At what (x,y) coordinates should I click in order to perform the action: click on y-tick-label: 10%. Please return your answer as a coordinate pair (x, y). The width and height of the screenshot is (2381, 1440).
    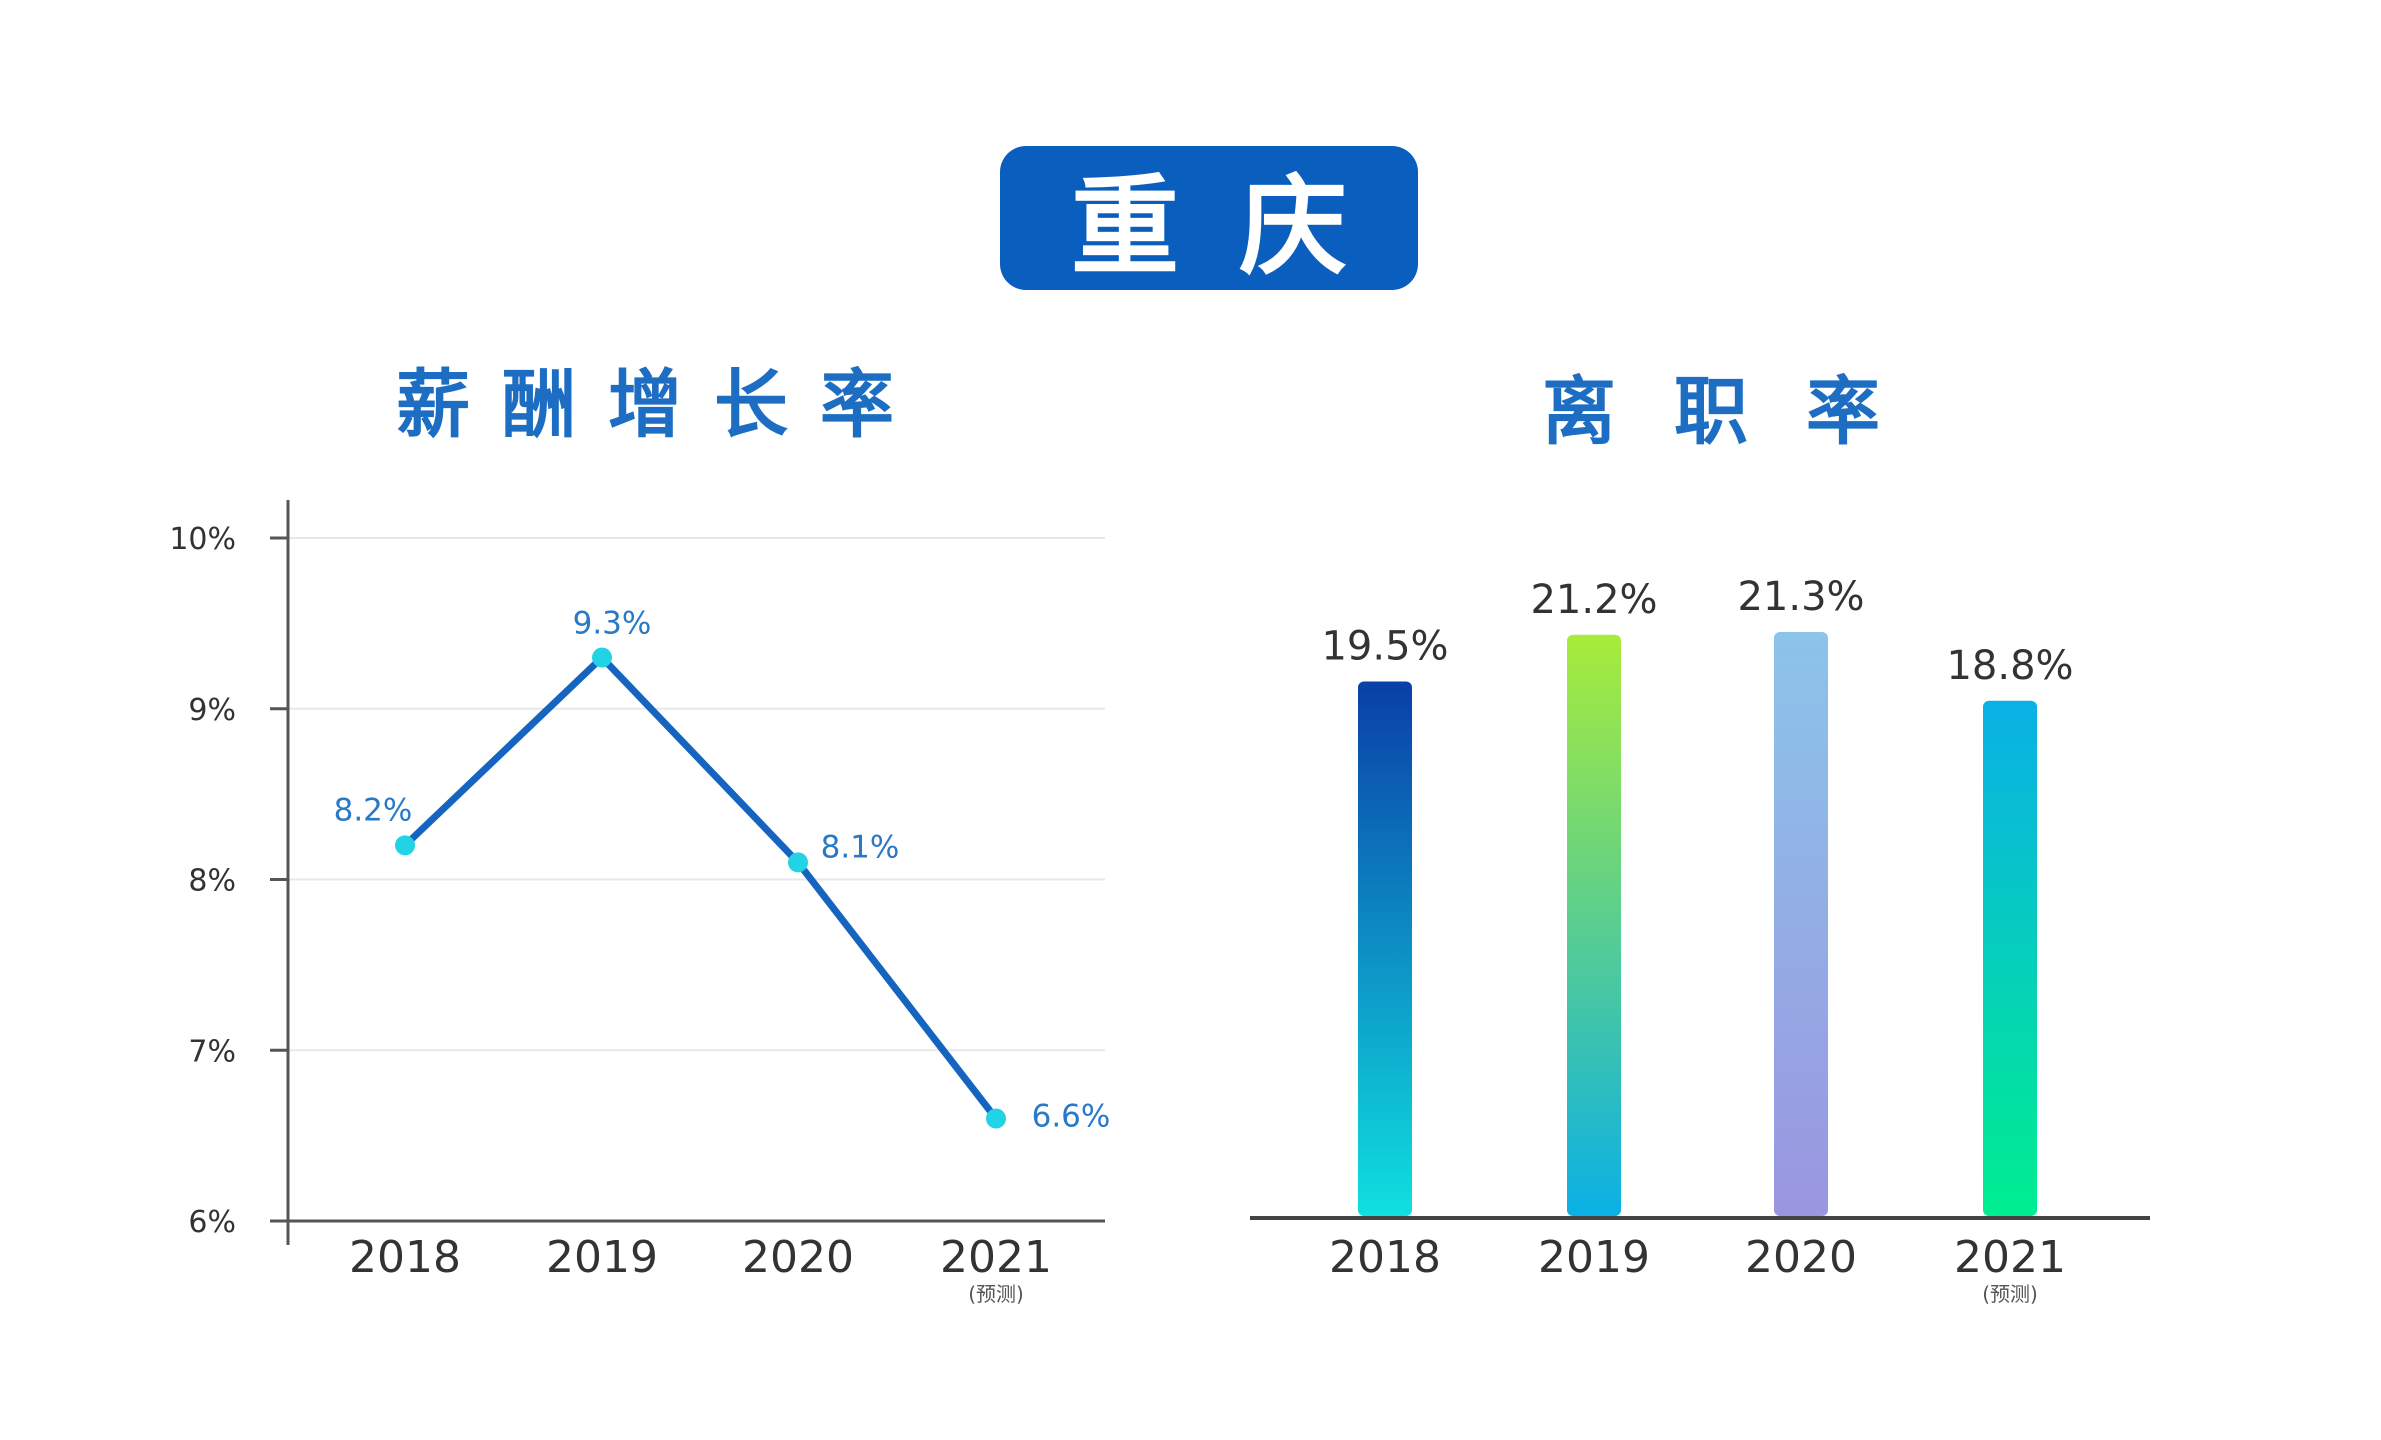
    Looking at the image, I should click on (202, 539).